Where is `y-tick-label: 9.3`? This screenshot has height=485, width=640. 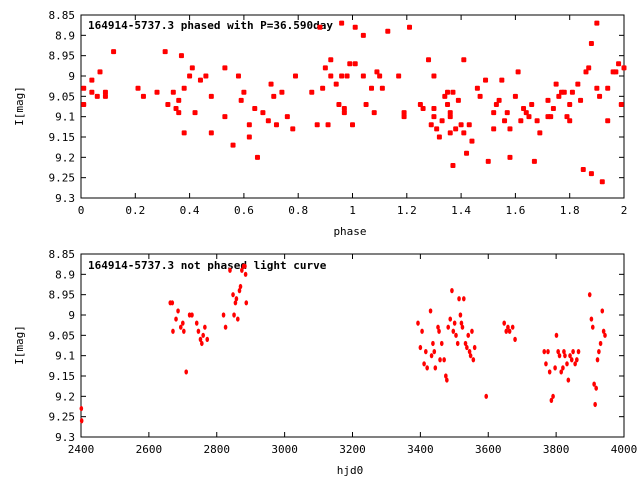 y-tick-label: 9.3 is located at coordinates (65, 198).